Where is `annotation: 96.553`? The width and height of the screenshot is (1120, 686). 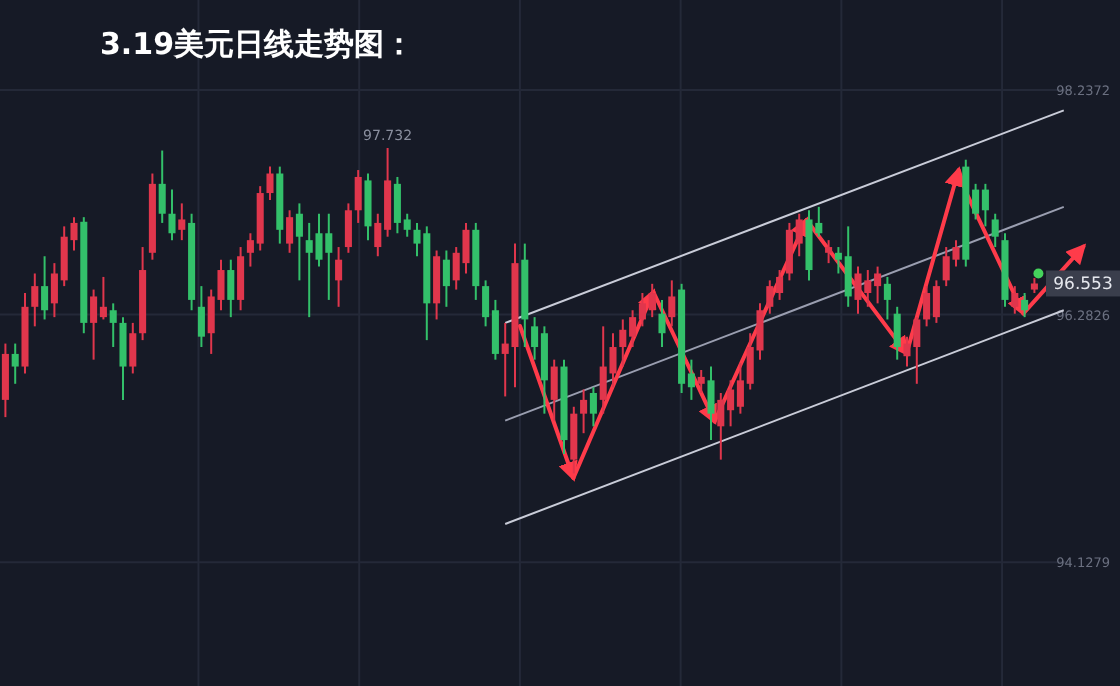
annotation: 96.553 is located at coordinates (1083, 285).